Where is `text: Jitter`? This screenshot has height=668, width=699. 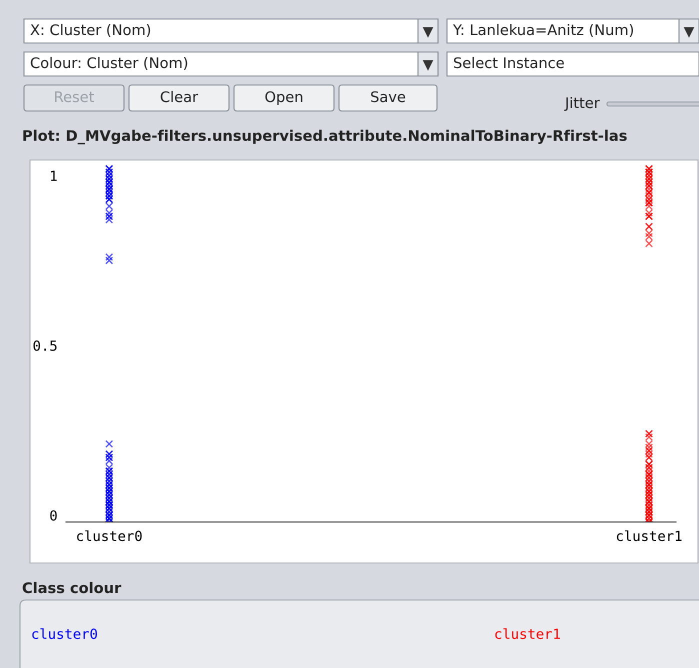 text: Jitter is located at coordinates (582, 103).